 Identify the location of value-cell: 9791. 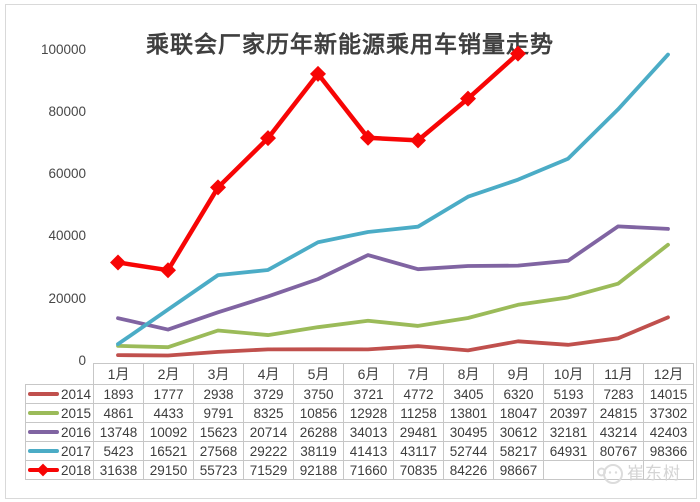
(218, 413).